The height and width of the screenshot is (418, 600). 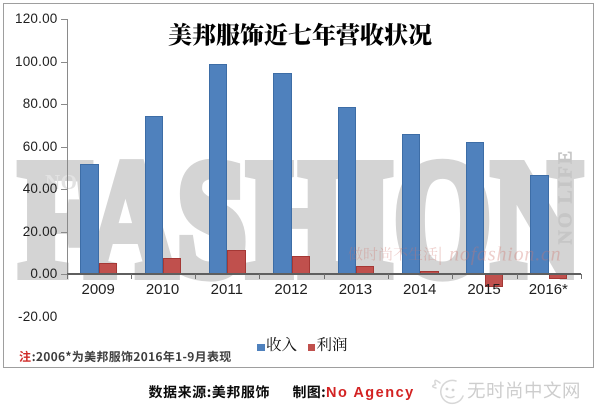 I want to click on svg-text: | nofashion.cn, so click(x=499, y=255).